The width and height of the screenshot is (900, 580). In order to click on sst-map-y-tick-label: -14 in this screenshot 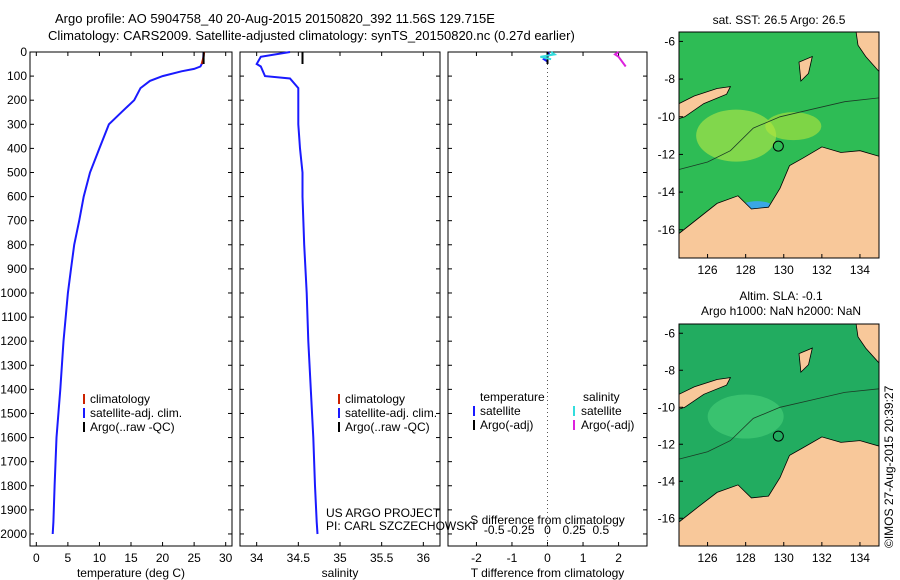, I will do `click(667, 192)`.